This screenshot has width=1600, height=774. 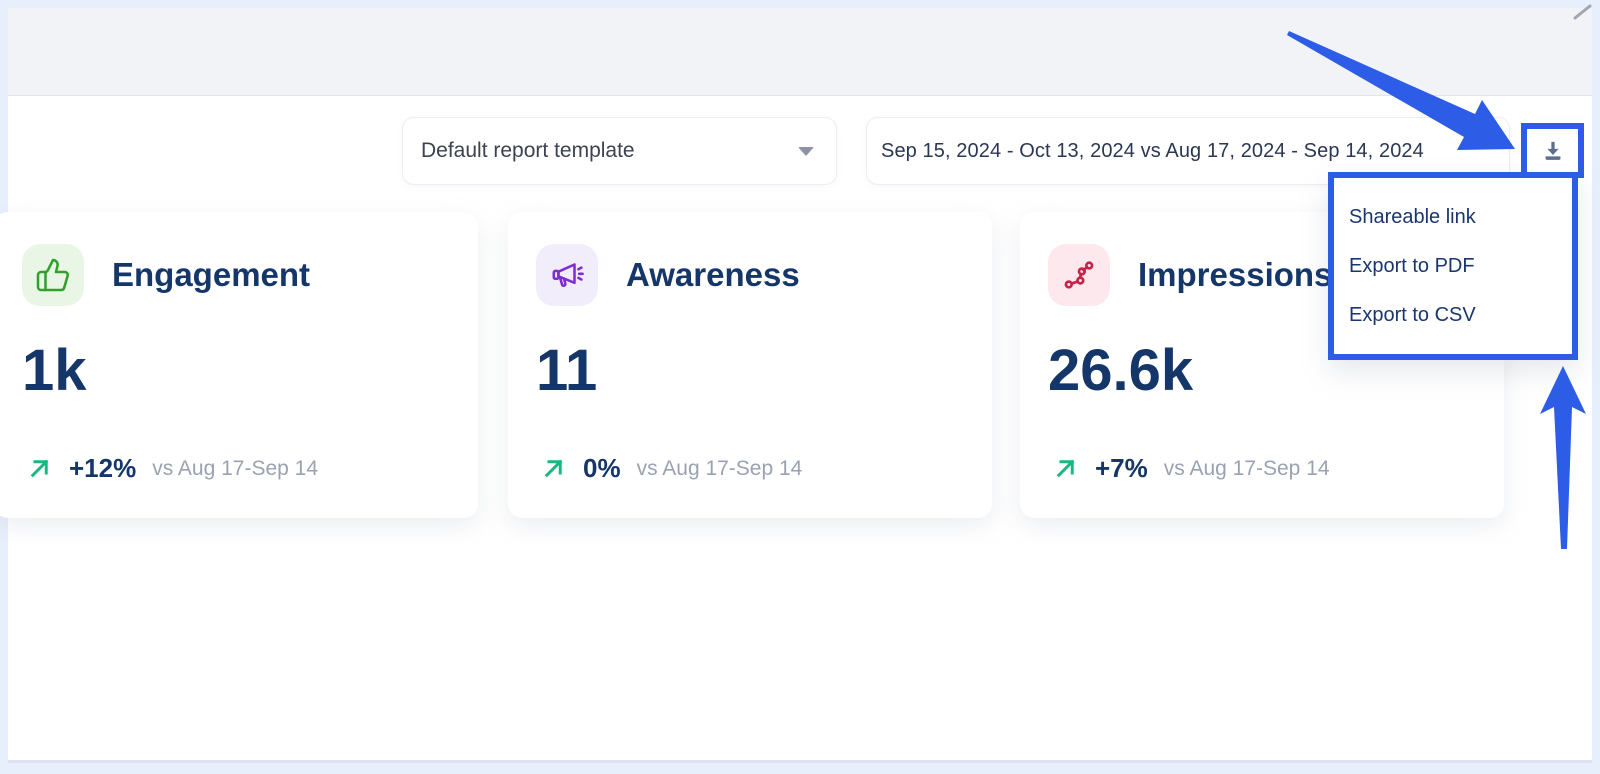 What do you see at coordinates (1121, 370) in the screenshot?
I see `card-value: 26.6k` at bounding box center [1121, 370].